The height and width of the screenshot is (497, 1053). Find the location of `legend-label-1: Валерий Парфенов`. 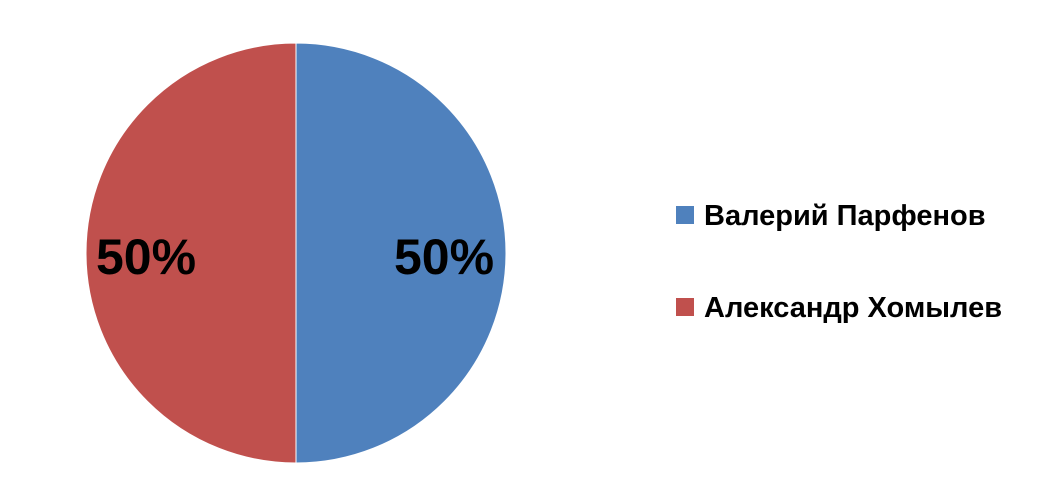

legend-label-1: Валерий Парфенов is located at coordinates (845, 216).